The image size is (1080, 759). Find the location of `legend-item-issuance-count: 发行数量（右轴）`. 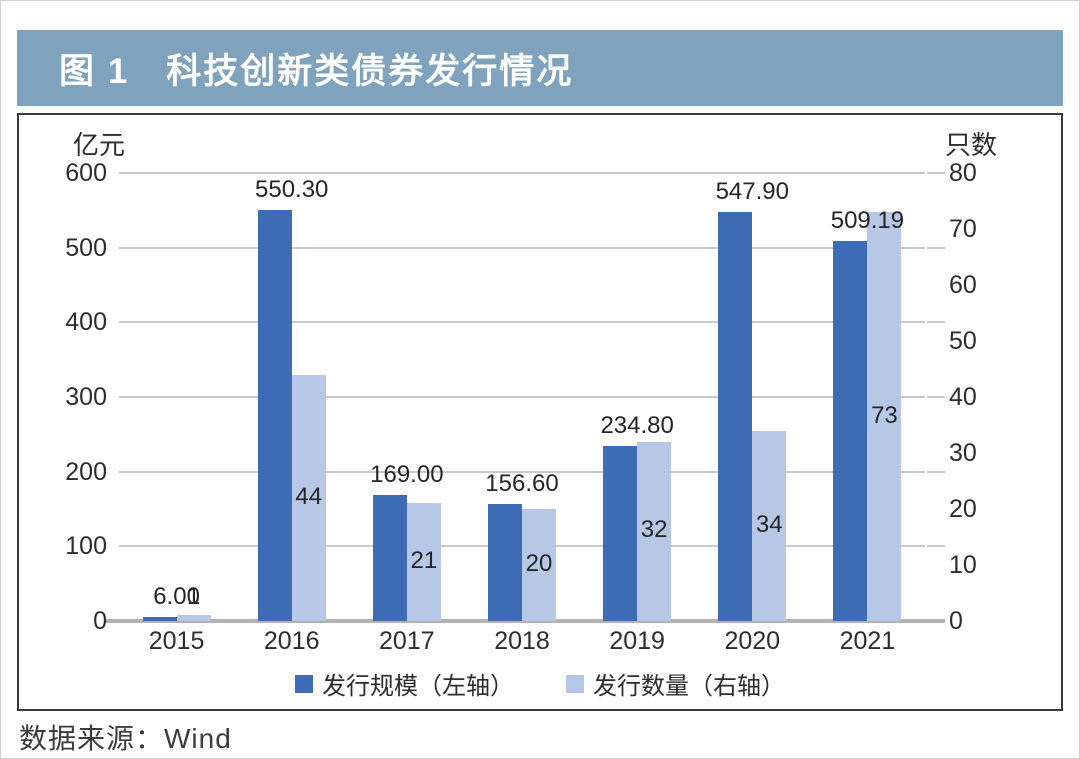

legend-item-issuance-count: 发行数量（右轴） is located at coordinates (675, 683).